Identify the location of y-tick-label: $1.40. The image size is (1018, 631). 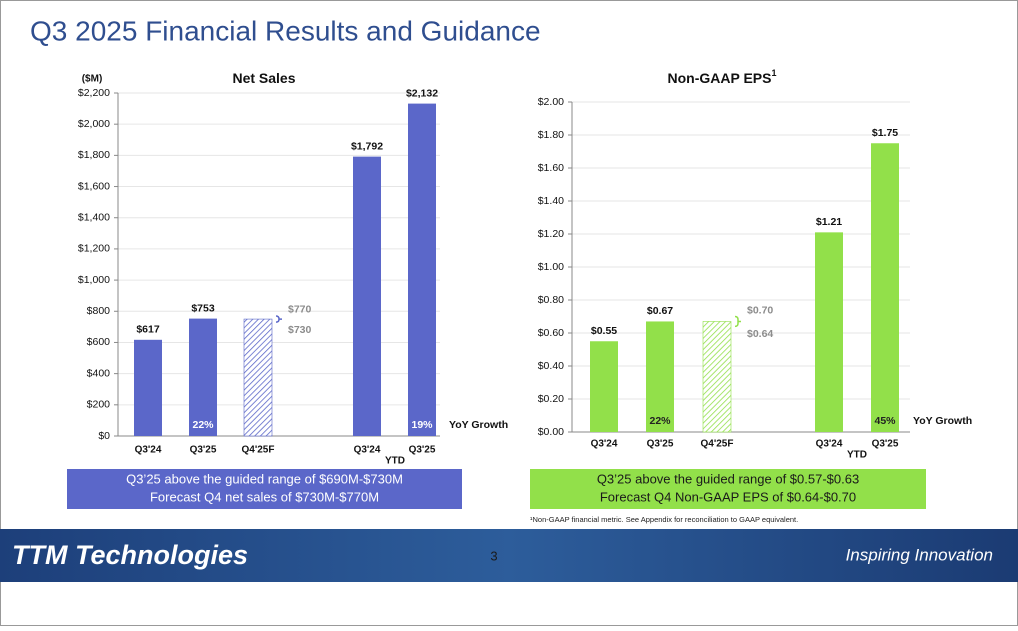
(551, 201).